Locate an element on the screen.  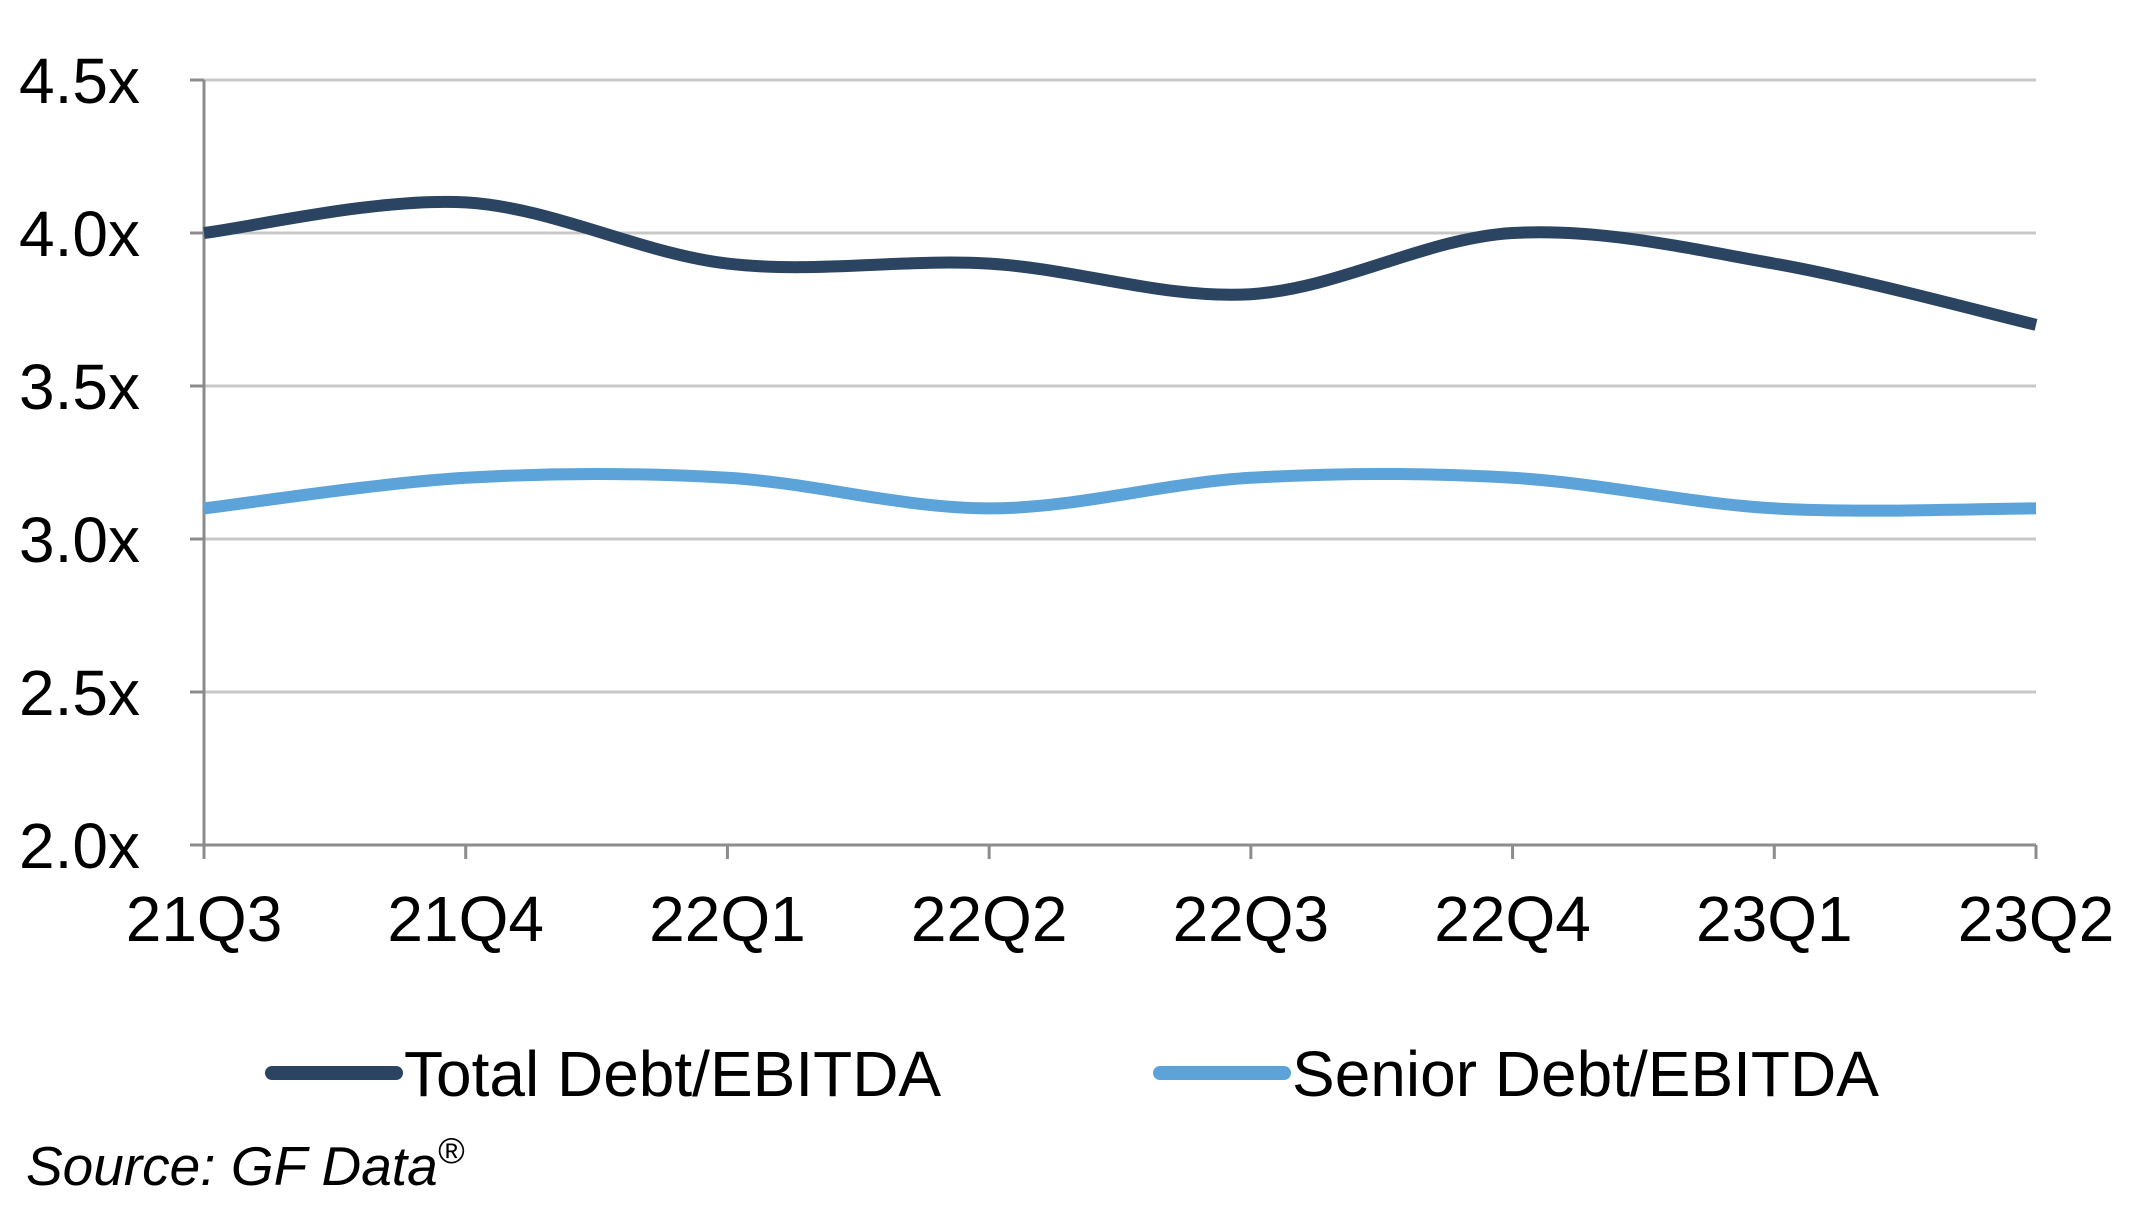
legend-label: Senior Debt/EBITDA is located at coordinates (1585, 1074).